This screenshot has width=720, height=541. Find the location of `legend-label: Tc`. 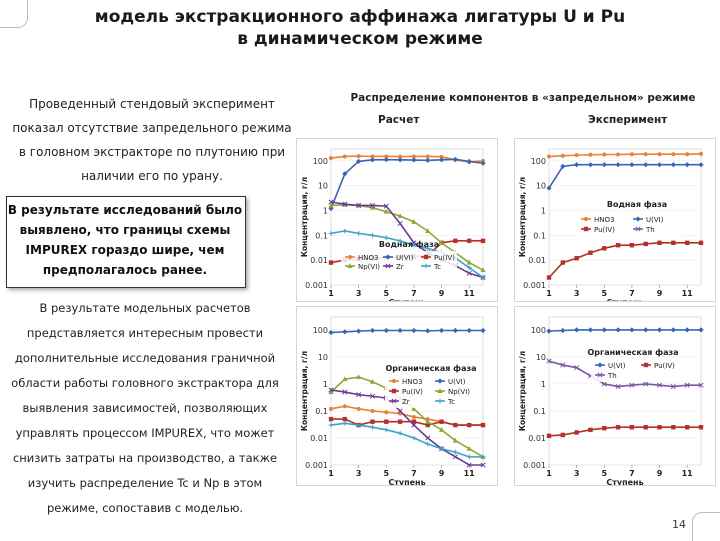

legend-label: Tc is located at coordinates (451, 402).